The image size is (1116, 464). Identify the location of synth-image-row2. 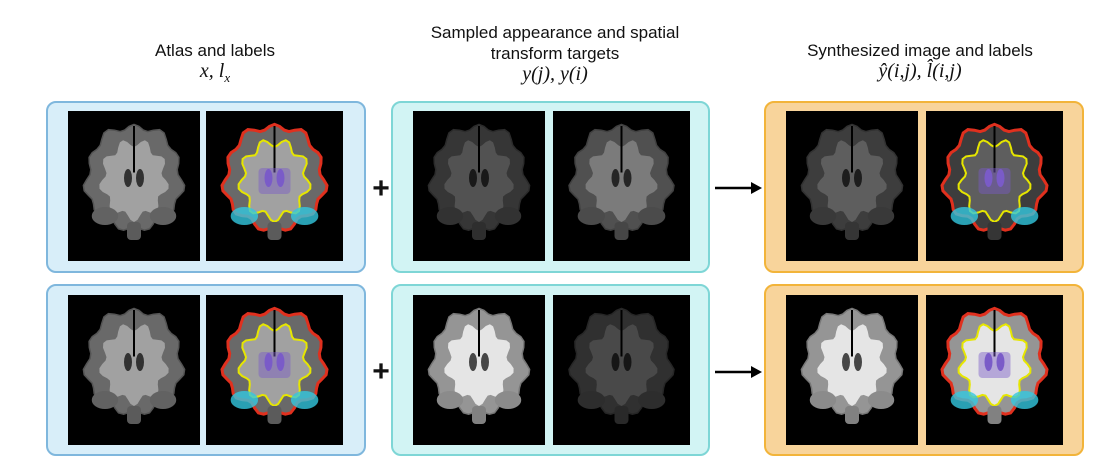
(852, 370).